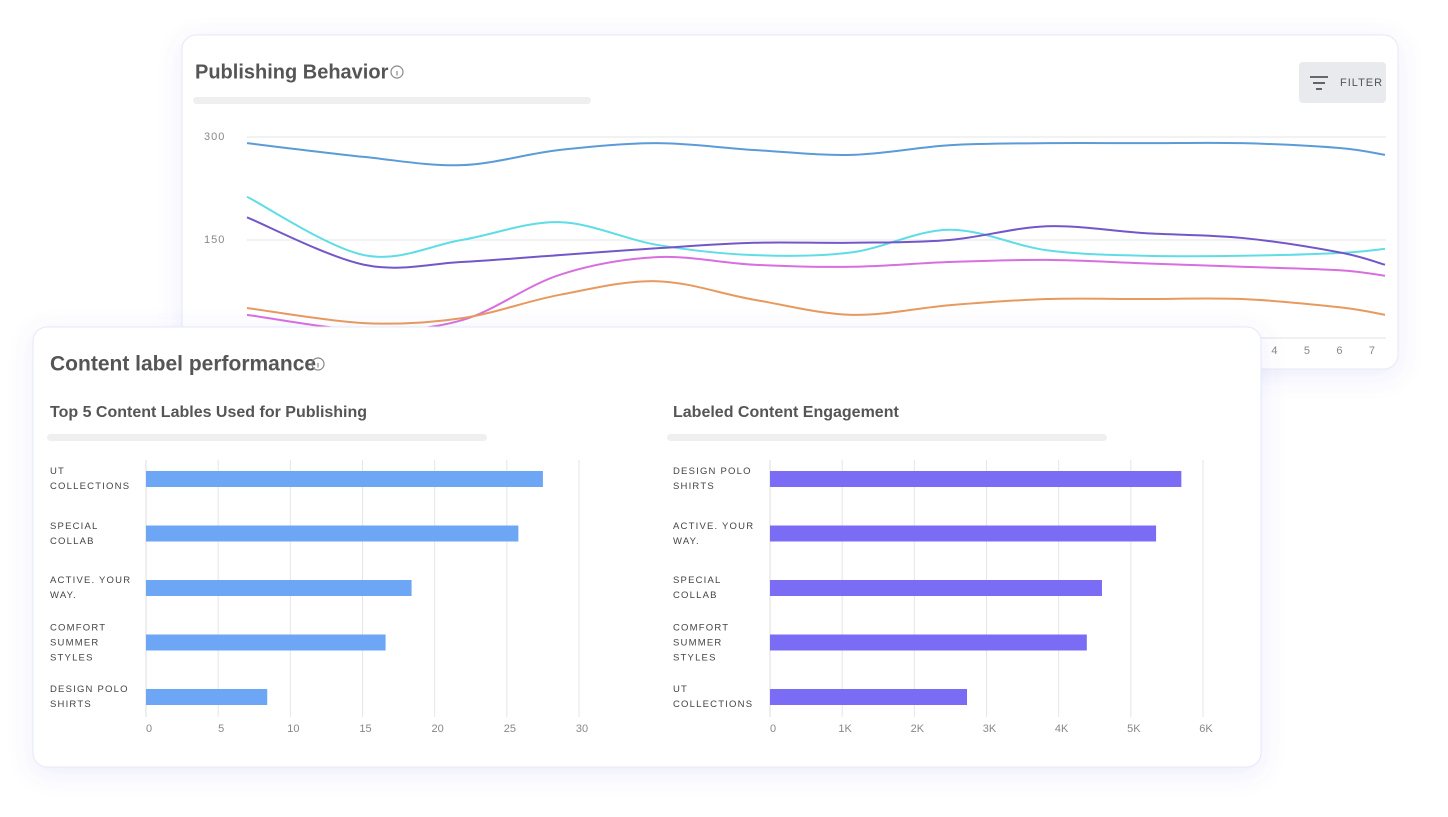 This screenshot has width=1448, height=817. What do you see at coordinates (845, 729) in the screenshot?
I see `x-tick-label: 1K` at bounding box center [845, 729].